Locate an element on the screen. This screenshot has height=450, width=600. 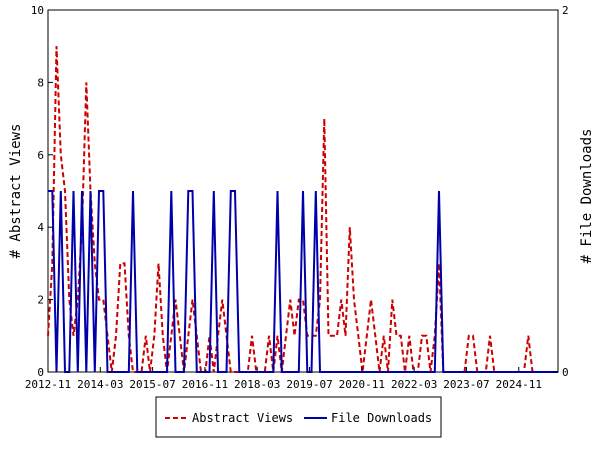
x-tick-label: 2024-11 is located at coordinates (519, 384).